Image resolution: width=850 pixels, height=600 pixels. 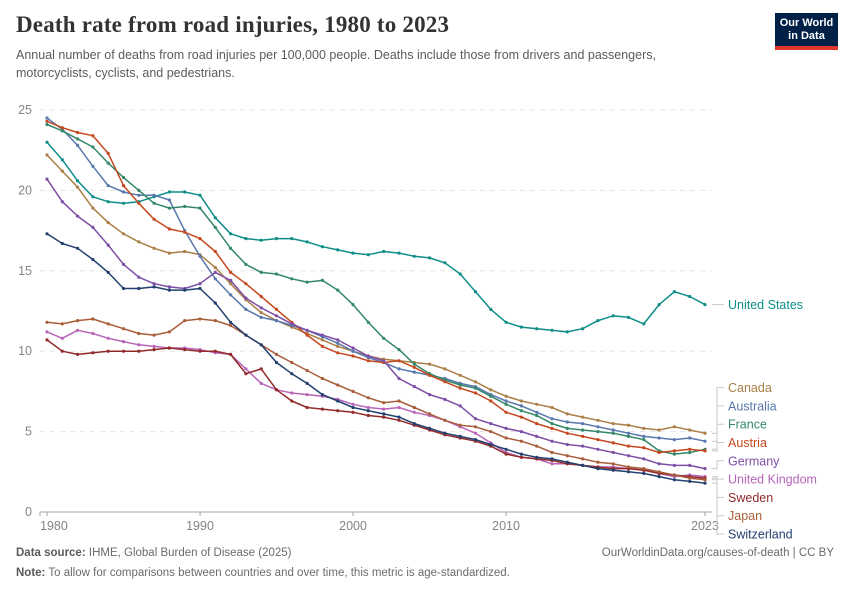 I want to click on data-point-switzerland-1994, so click(x=261, y=345).